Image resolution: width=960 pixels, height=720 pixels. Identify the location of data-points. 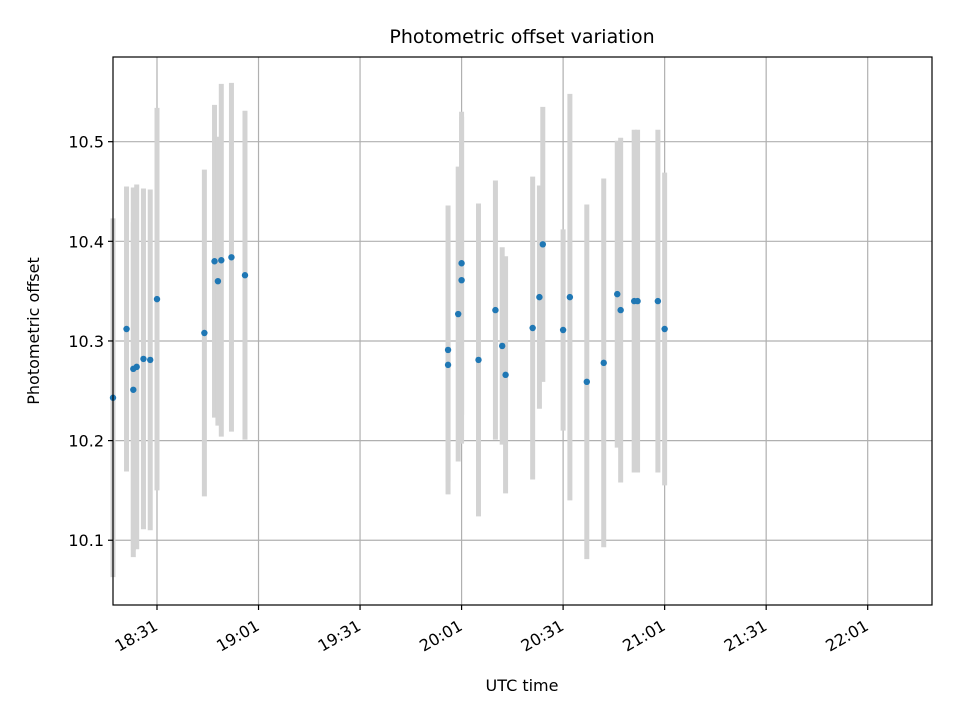
(388, 321).